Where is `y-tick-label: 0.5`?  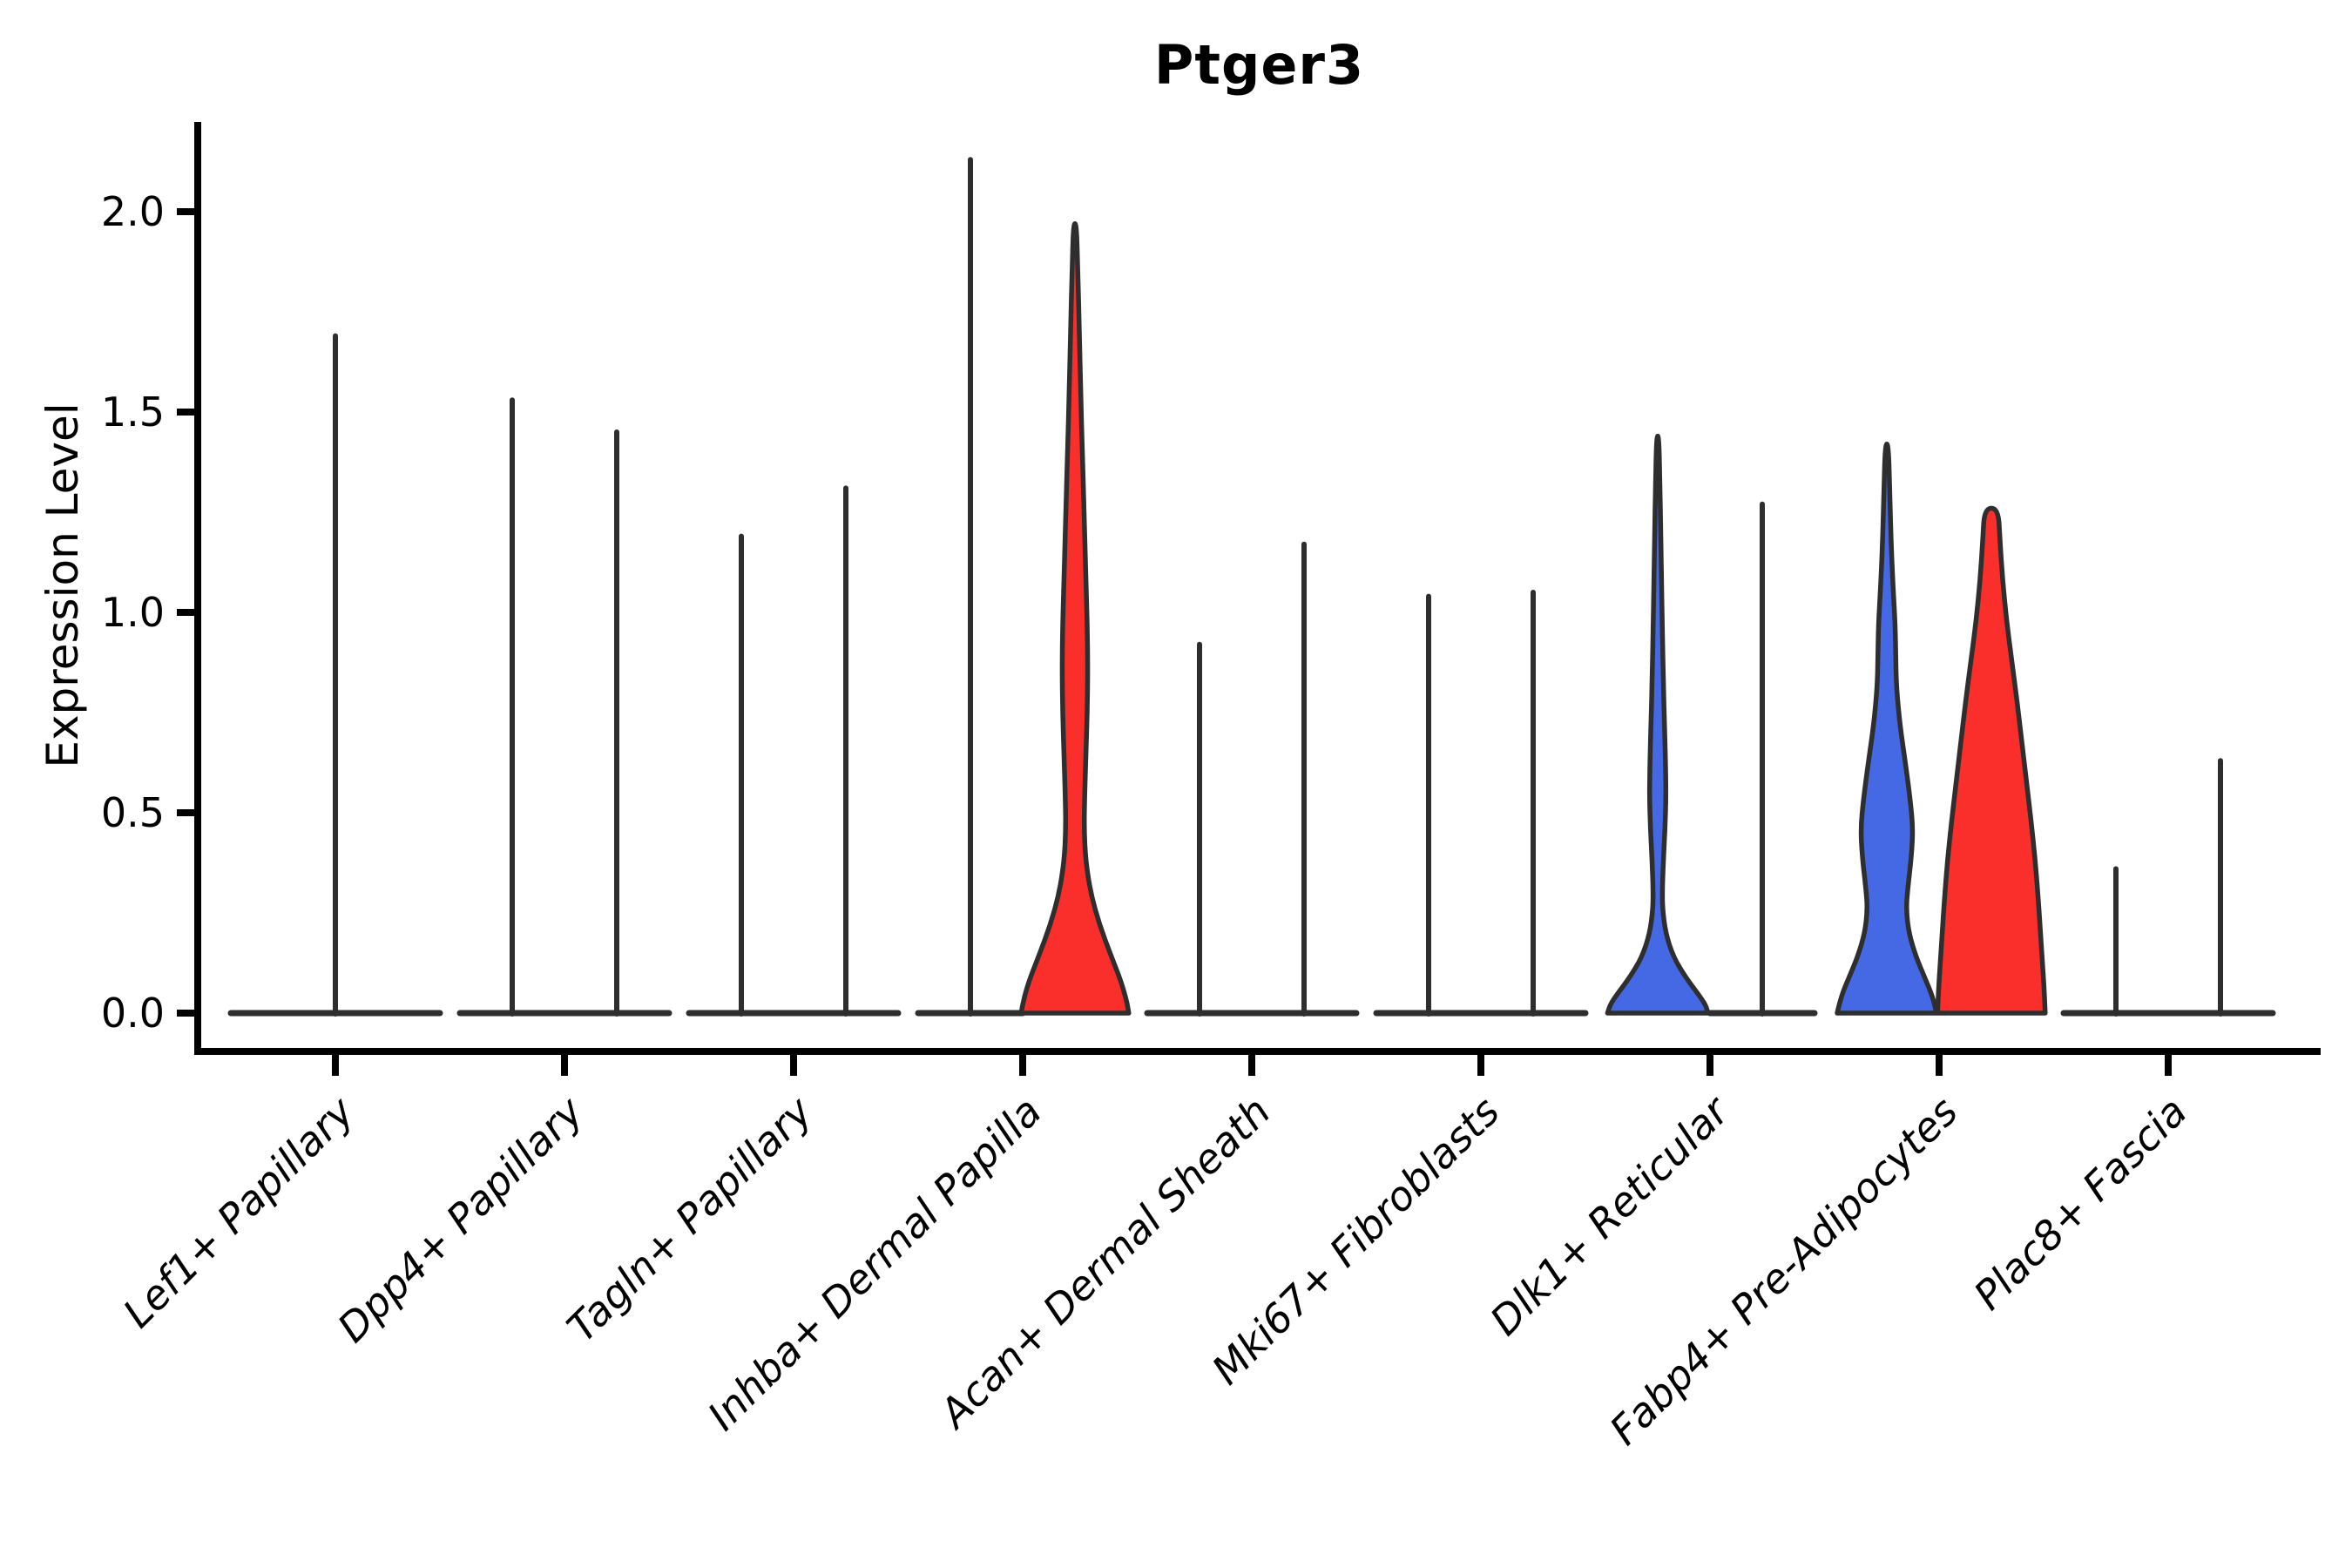
y-tick-label: 0.5 is located at coordinates (133, 812).